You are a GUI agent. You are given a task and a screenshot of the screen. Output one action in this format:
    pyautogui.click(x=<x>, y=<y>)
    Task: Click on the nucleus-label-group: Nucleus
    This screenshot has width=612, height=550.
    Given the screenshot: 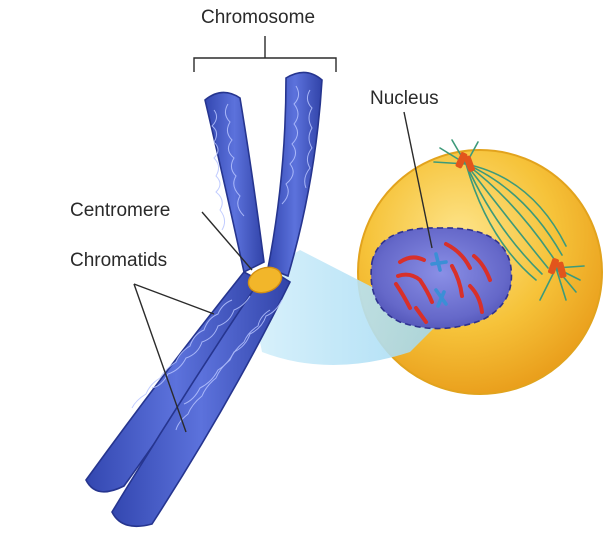 What is the action you would take?
    pyautogui.click(x=404, y=168)
    